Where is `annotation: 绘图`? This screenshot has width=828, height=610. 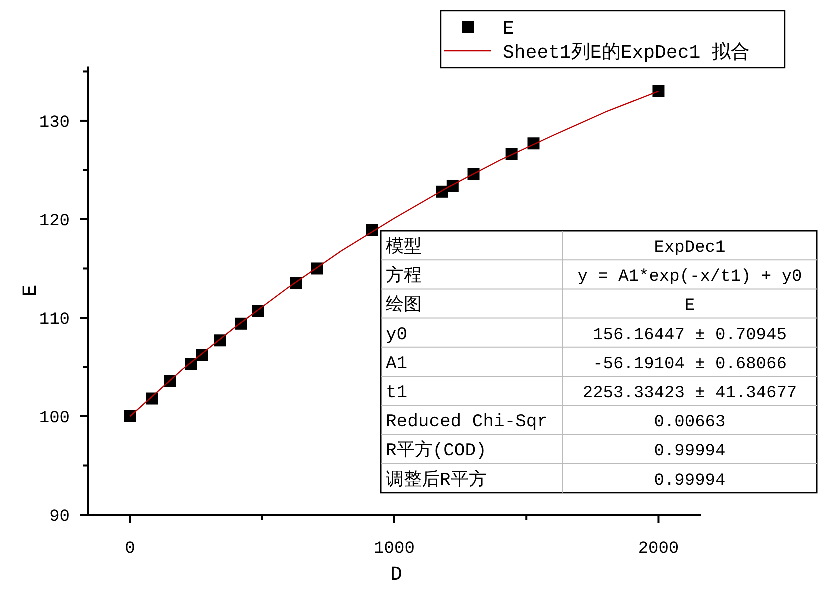
annotation: 绘图 is located at coordinates (404, 305).